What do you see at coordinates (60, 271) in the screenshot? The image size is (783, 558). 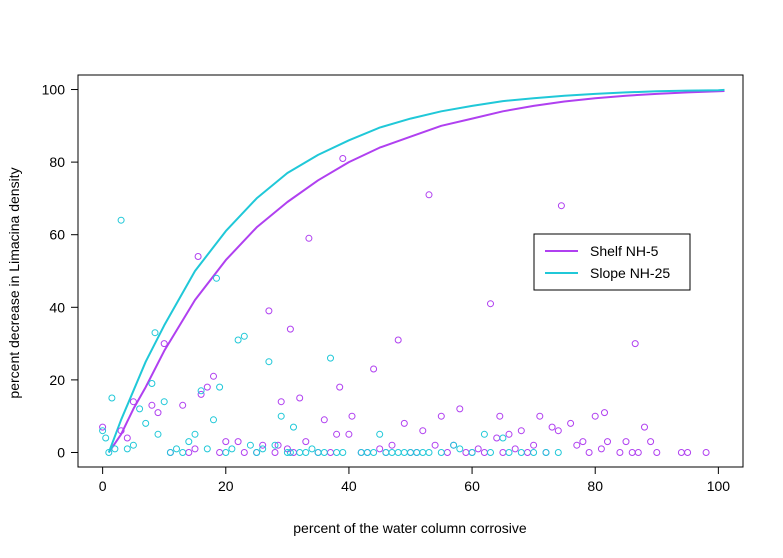 I see `y-axis: 0 20 40 60 80 100` at bounding box center [60, 271].